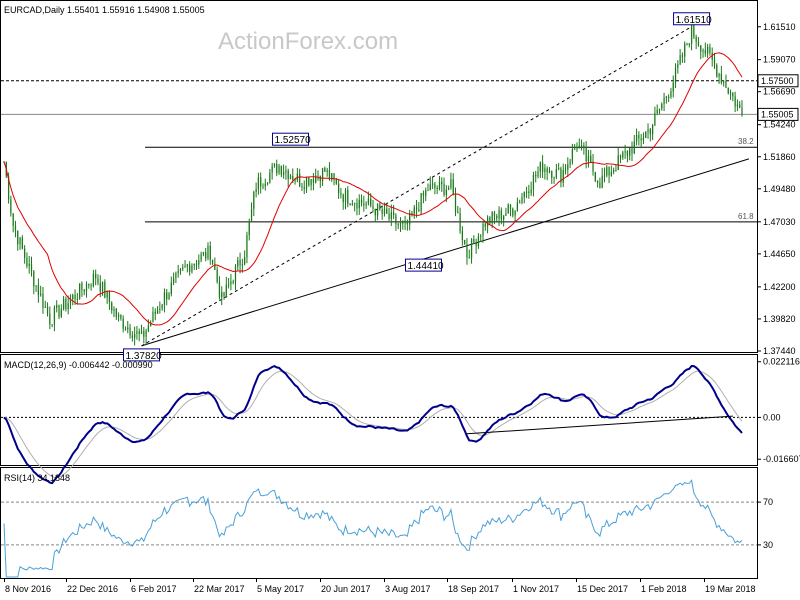 The image size is (800, 600). What do you see at coordinates (78, 365) in the screenshot?
I see `macd-header: MACD(12,26,9) -0.006442 -0.000990` at bounding box center [78, 365].